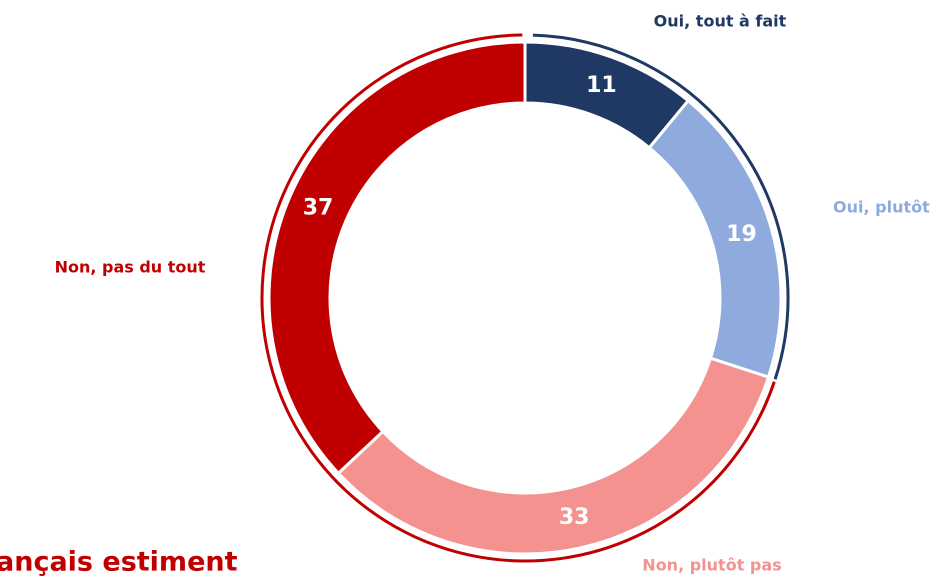 Image resolution: width=952 pixels, height=586 pixels. I want to click on category-label: Oui, plutôt, so click(881, 207).